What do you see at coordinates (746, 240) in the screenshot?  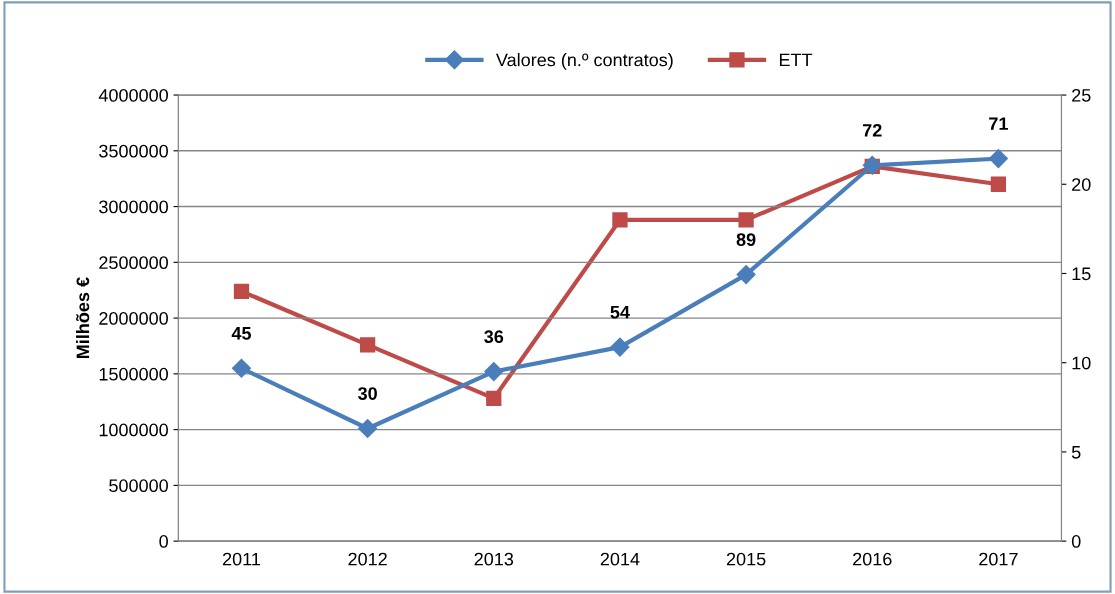 I see `annotation: 89` at bounding box center [746, 240].